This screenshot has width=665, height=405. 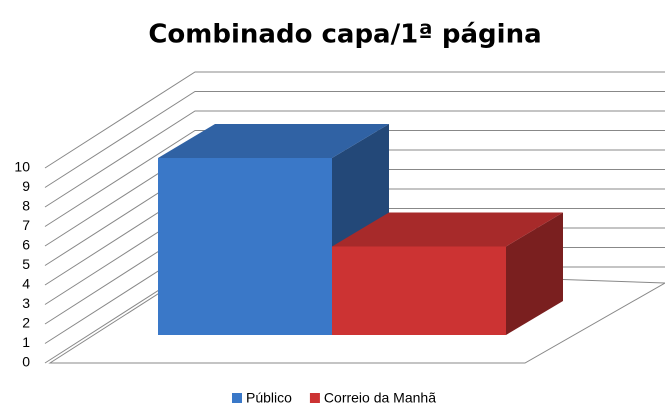 What do you see at coordinates (26, 342) in the screenshot?
I see `y-tick-label: 1` at bounding box center [26, 342].